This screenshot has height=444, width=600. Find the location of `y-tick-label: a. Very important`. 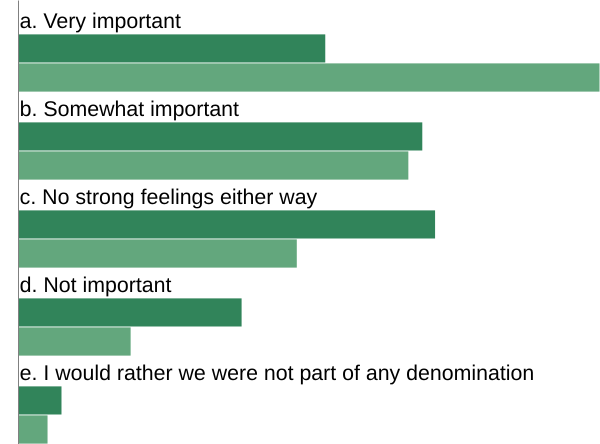

y-tick-label: a. Very important is located at coordinates (100, 21).